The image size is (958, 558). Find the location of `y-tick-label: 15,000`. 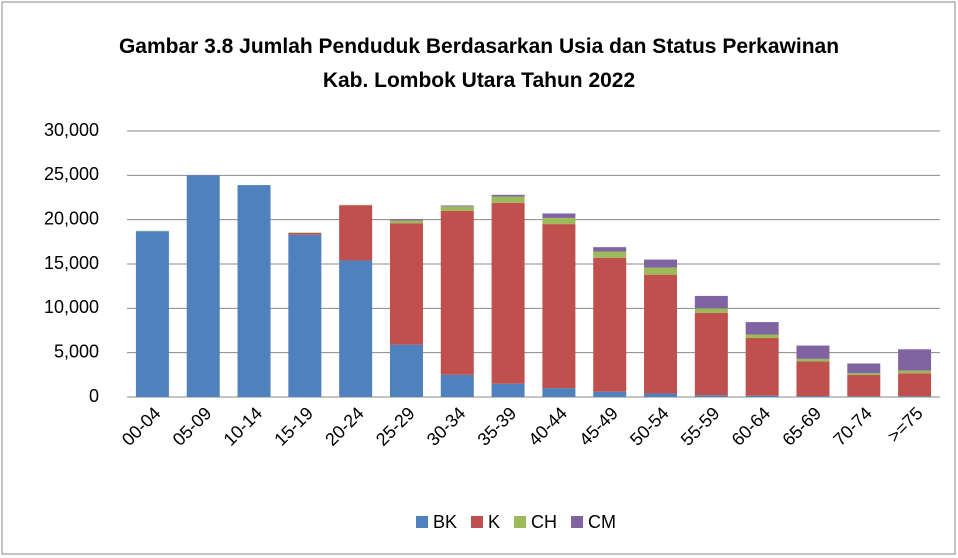

y-tick-label: 15,000 is located at coordinates (71, 263).